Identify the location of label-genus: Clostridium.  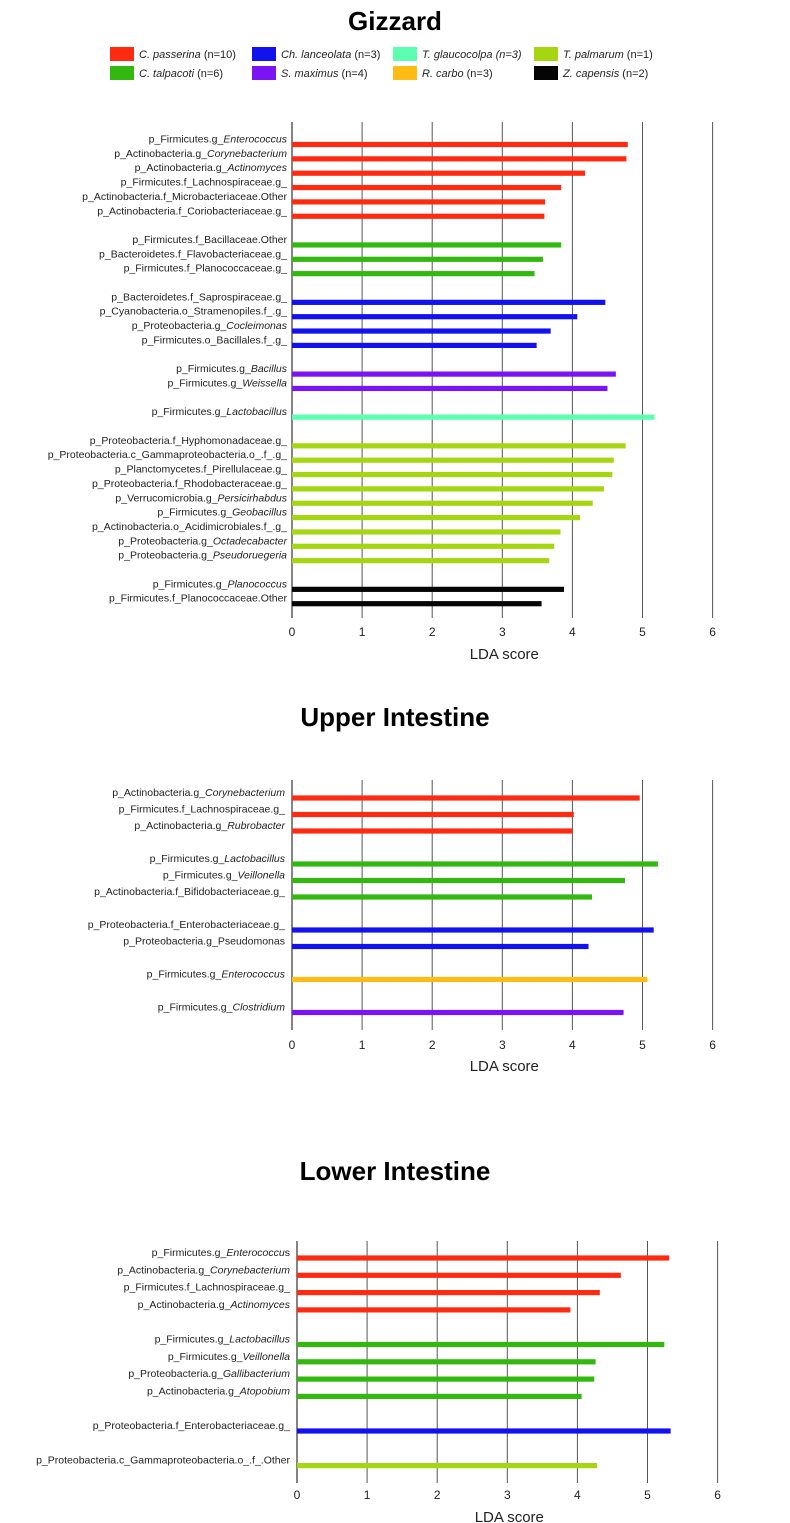
(258, 1008).